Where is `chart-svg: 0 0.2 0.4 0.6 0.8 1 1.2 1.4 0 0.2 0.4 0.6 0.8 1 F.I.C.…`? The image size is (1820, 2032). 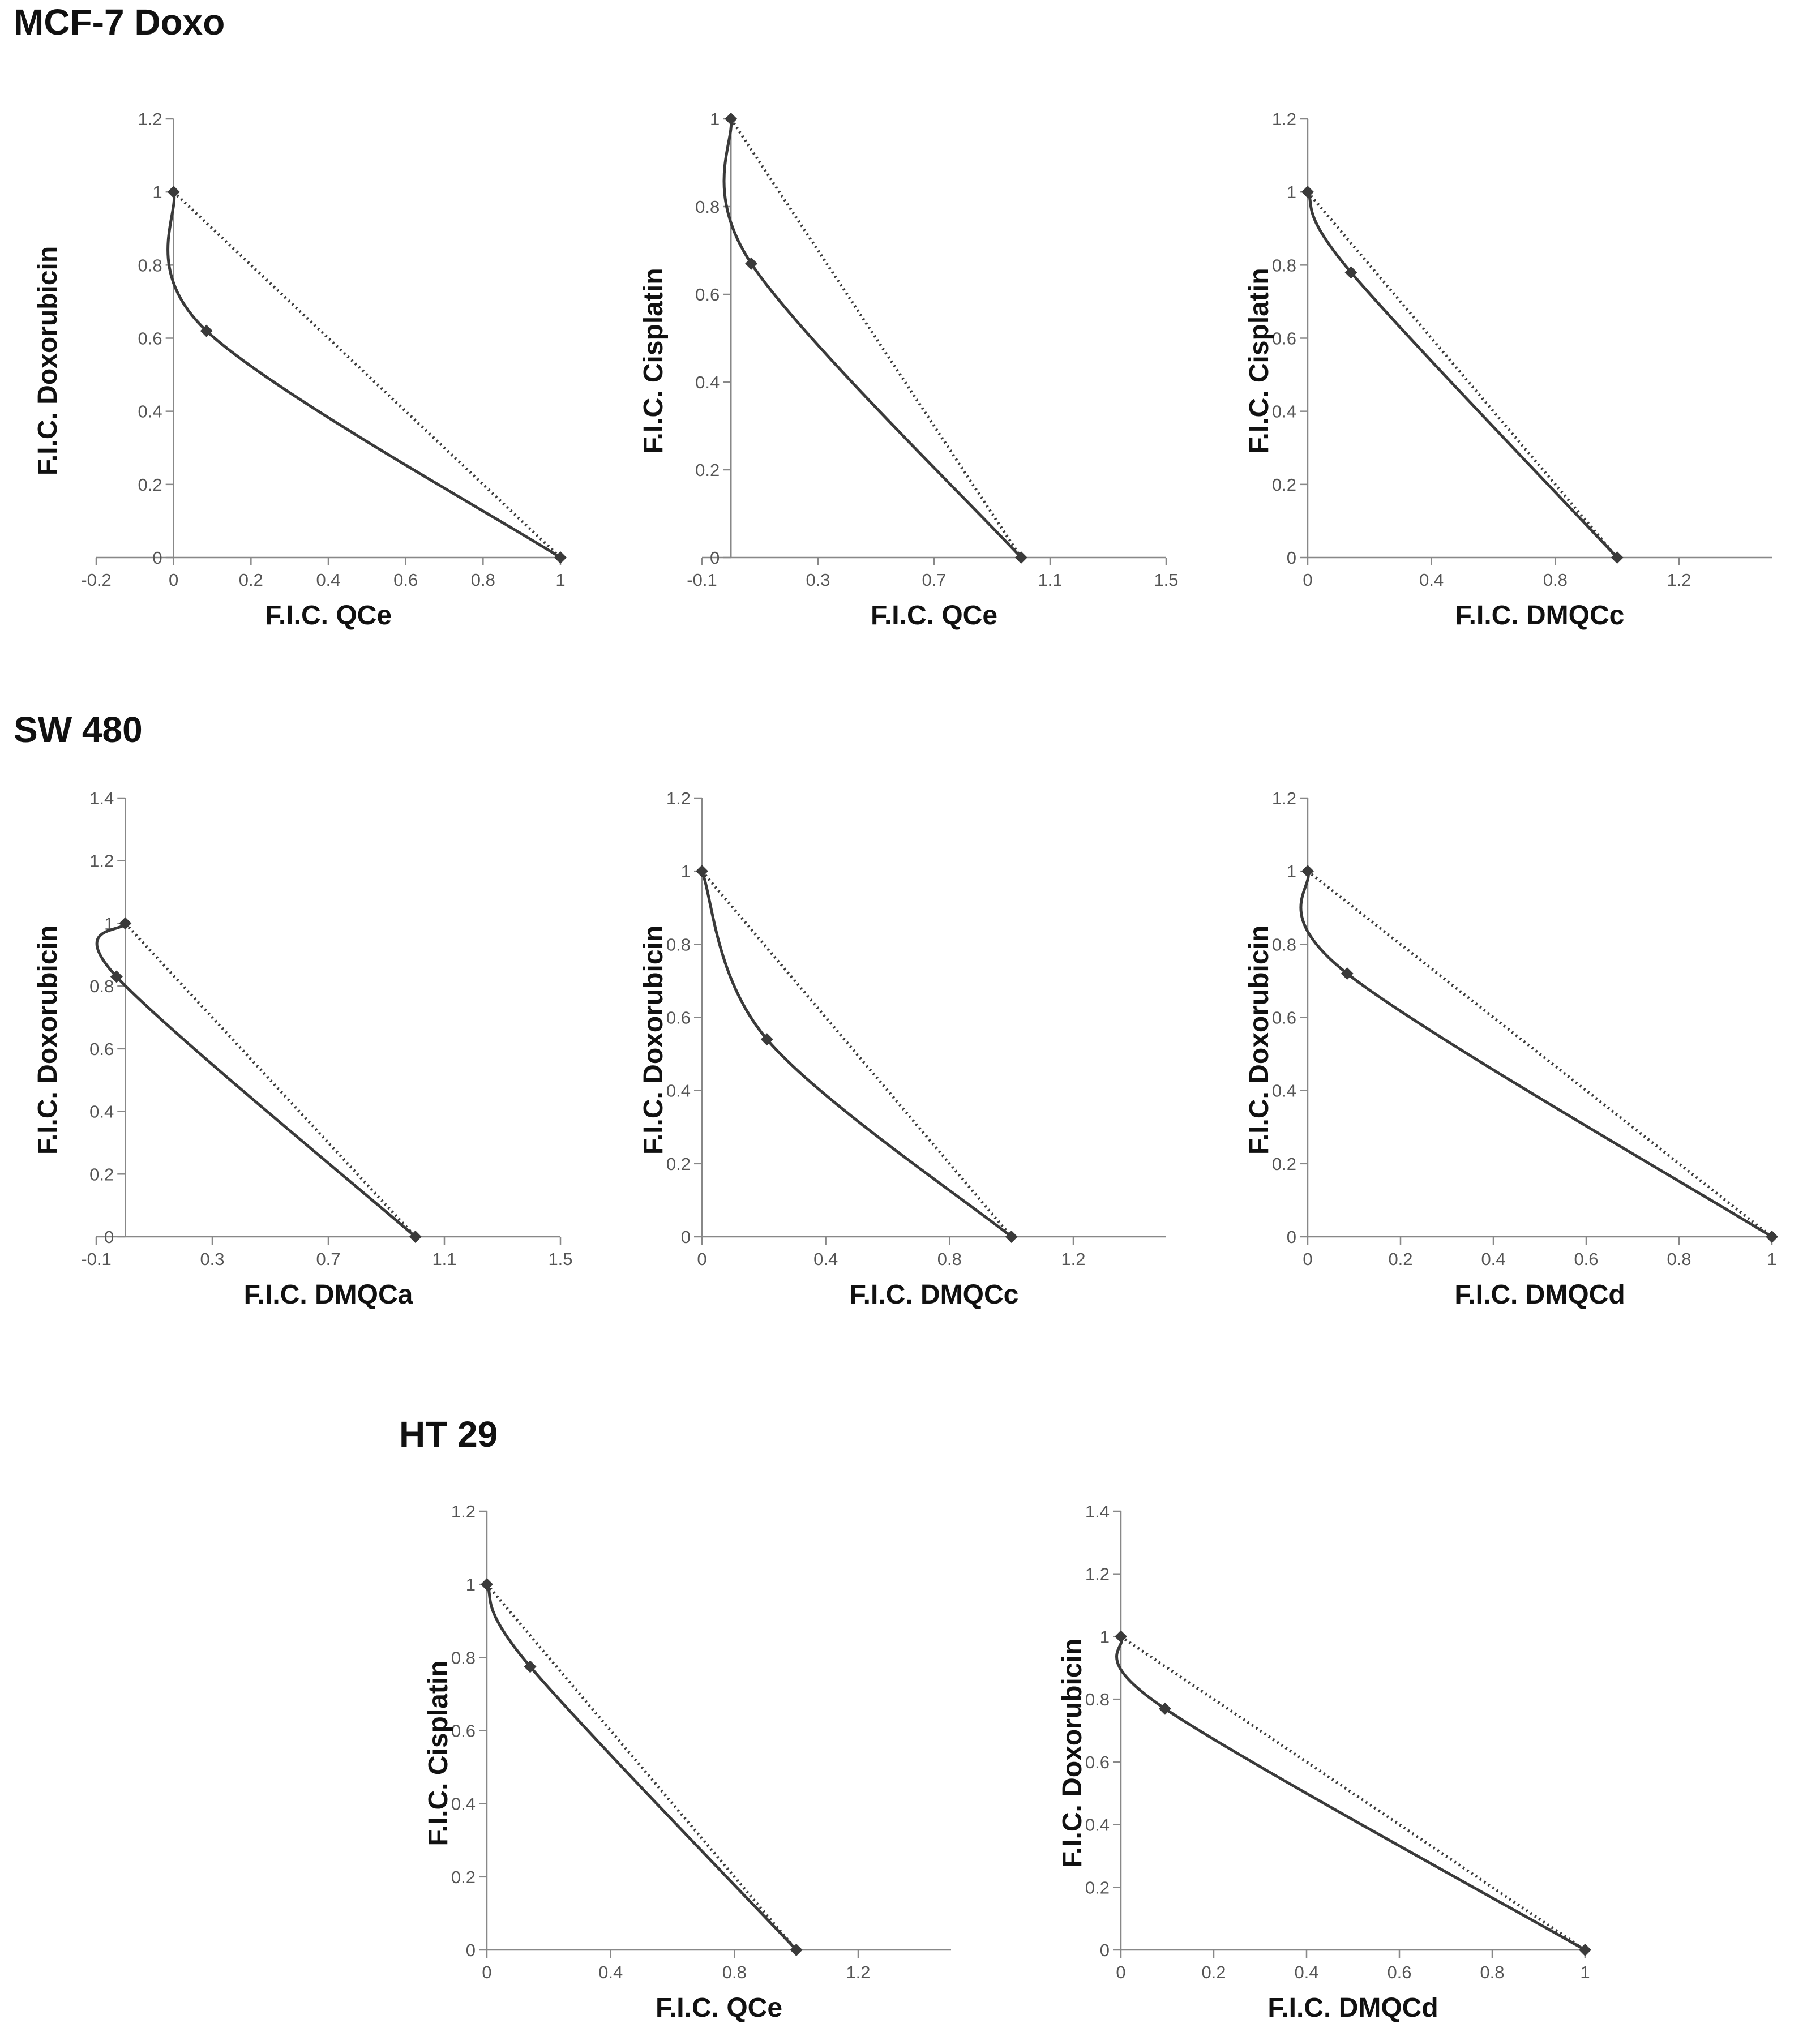
chart-svg: 0 0.2 0.4 0.6 0.8 1 1.2 1.4 0 0.2 0.4 0.6 0.8 1 F.I.C.… is located at coordinates (1324, 1762).